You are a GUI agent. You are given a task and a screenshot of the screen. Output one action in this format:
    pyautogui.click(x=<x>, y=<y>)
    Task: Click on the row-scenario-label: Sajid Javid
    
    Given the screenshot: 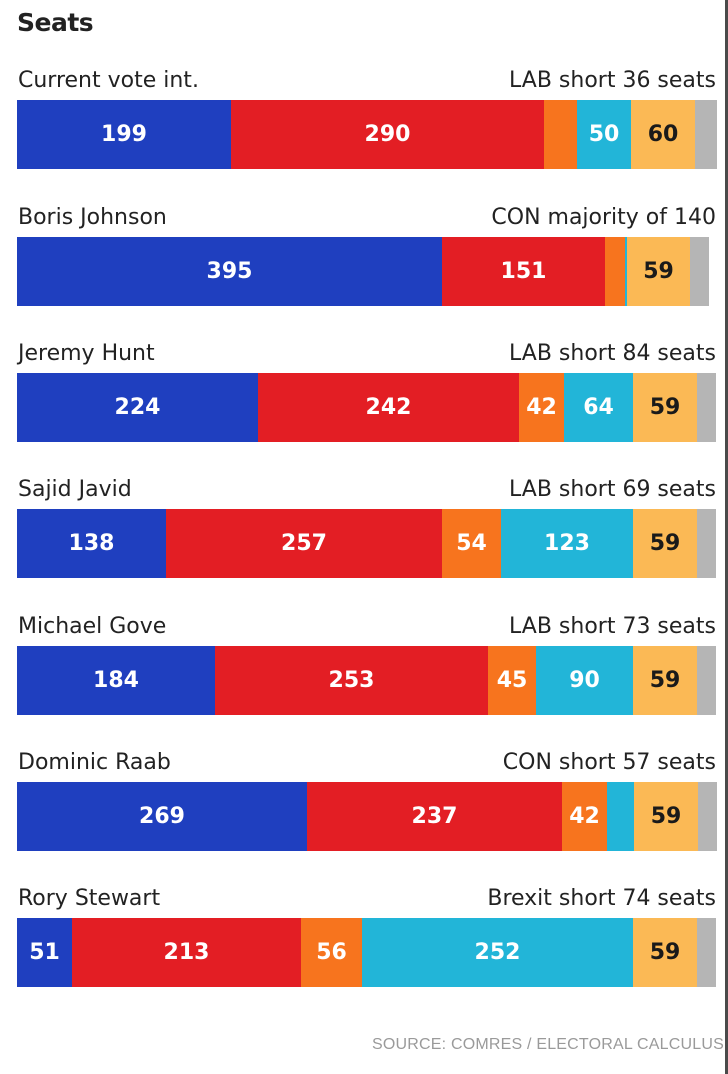 What is the action you would take?
    pyautogui.click(x=75, y=489)
    